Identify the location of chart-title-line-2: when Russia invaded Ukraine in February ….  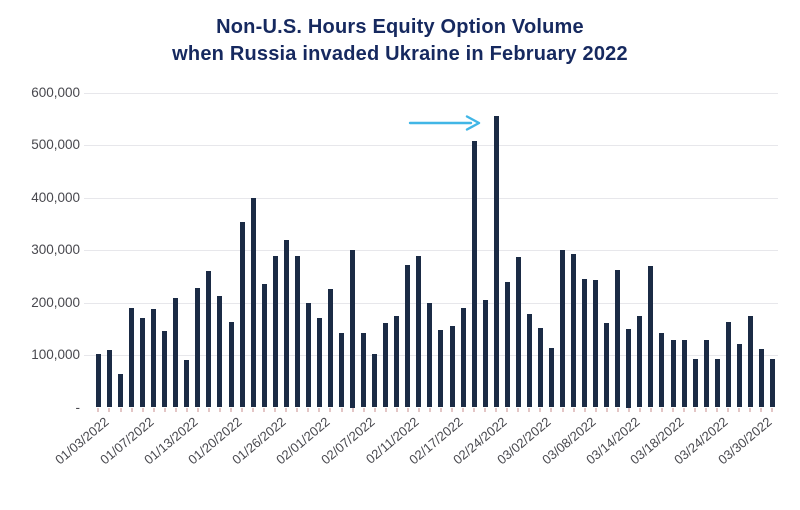
(400, 54).